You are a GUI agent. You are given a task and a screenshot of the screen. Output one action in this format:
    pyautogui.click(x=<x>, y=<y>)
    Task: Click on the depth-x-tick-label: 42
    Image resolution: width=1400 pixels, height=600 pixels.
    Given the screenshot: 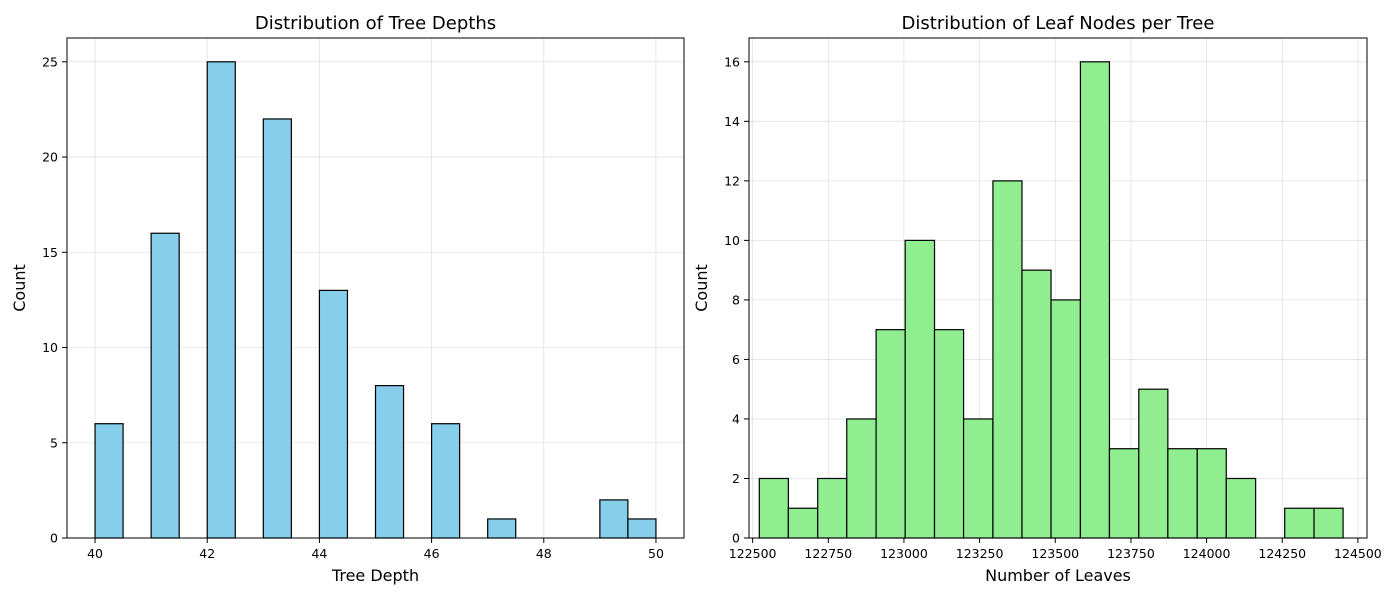 What is the action you would take?
    pyautogui.click(x=207, y=553)
    